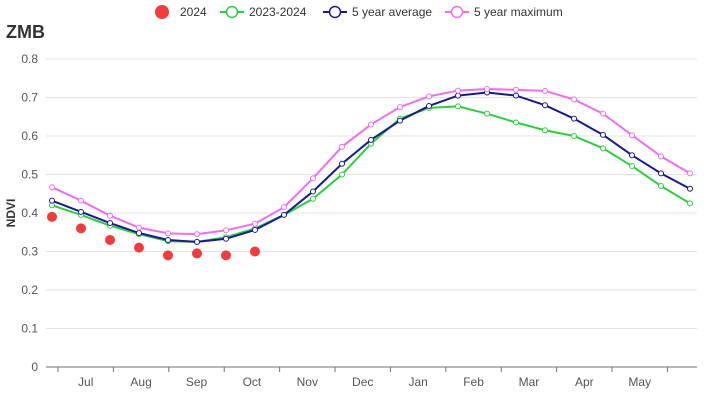 Image resolution: width=726 pixels, height=400 pixels. I want to click on x-tick-label: Mar, so click(529, 382).